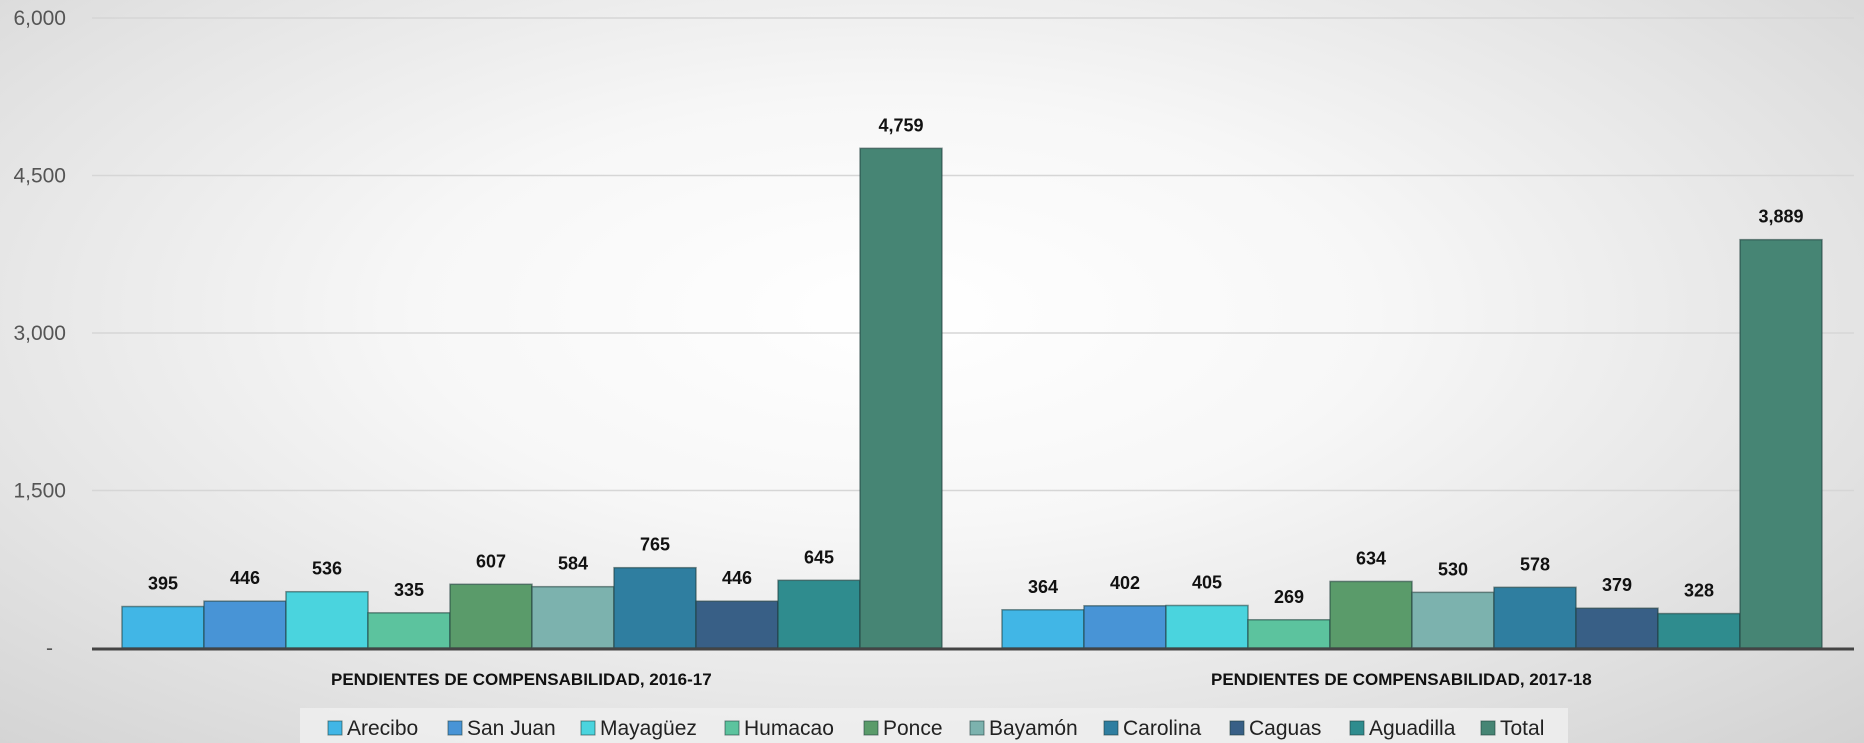 The width and height of the screenshot is (1864, 743). Describe the element at coordinates (39, 491) in the screenshot. I see `y-tick-label: 1,500` at that location.